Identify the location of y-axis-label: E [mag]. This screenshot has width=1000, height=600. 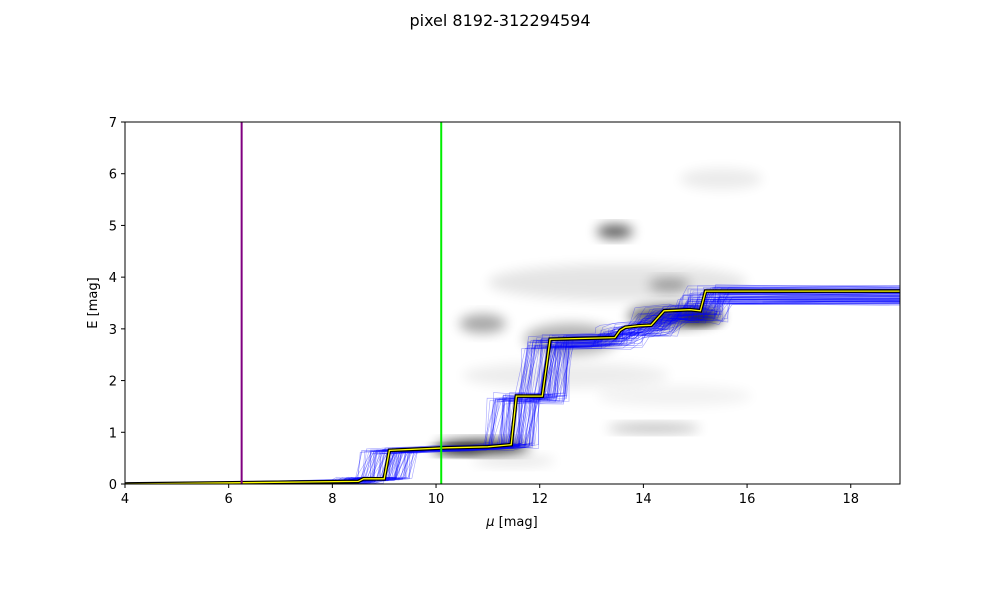
(93, 302).